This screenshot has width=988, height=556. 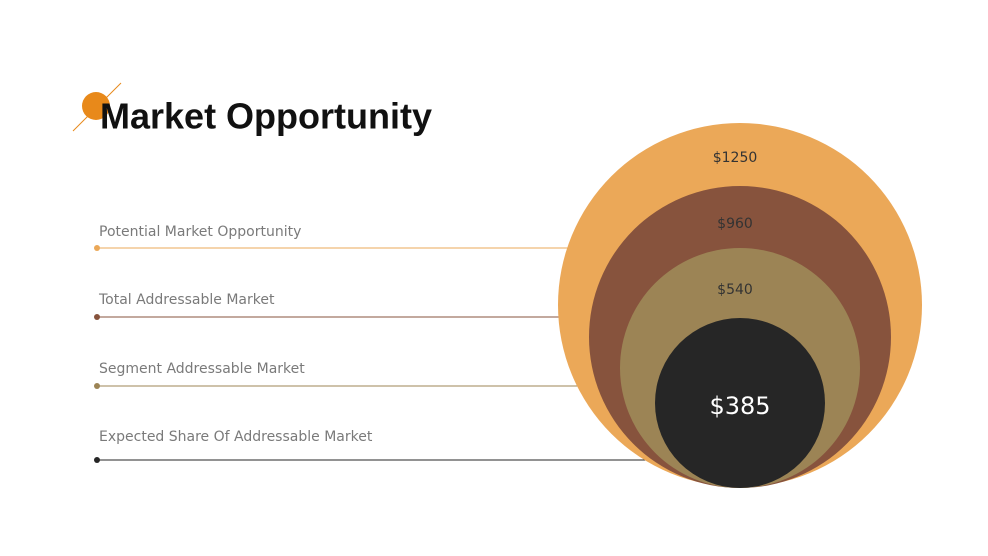 I want to click on circle-share, so click(x=740, y=403).